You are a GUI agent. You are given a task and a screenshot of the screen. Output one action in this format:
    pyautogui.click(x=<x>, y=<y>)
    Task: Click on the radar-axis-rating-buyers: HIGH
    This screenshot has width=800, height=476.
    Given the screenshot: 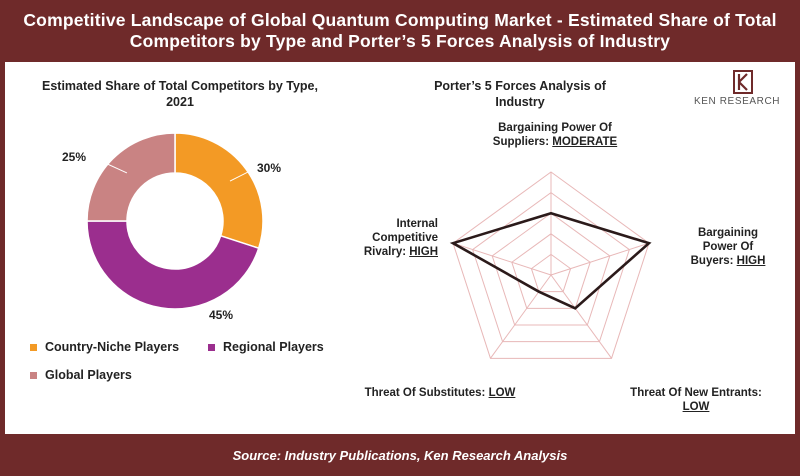 What is the action you would take?
    pyautogui.click(x=751, y=261)
    